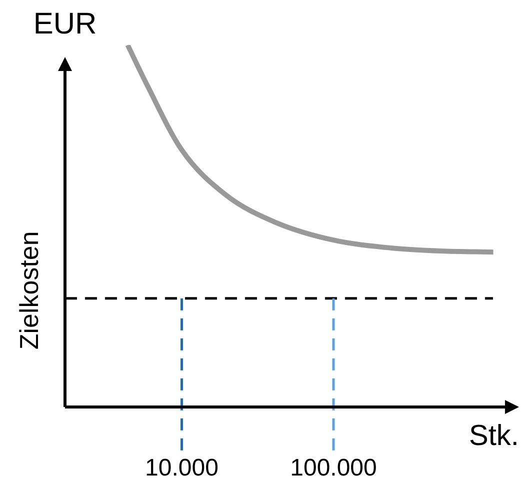 This screenshot has width=523, height=486. Describe the element at coordinates (29, 290) in the screenshot. I see `ref-line-label: Zielkosten` at that location.